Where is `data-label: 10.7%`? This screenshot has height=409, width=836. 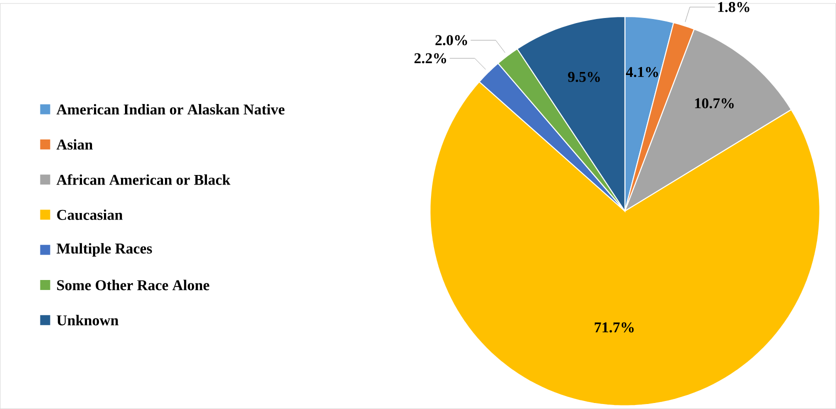
data-label: 10.7% is located at coordinates (714, 103).